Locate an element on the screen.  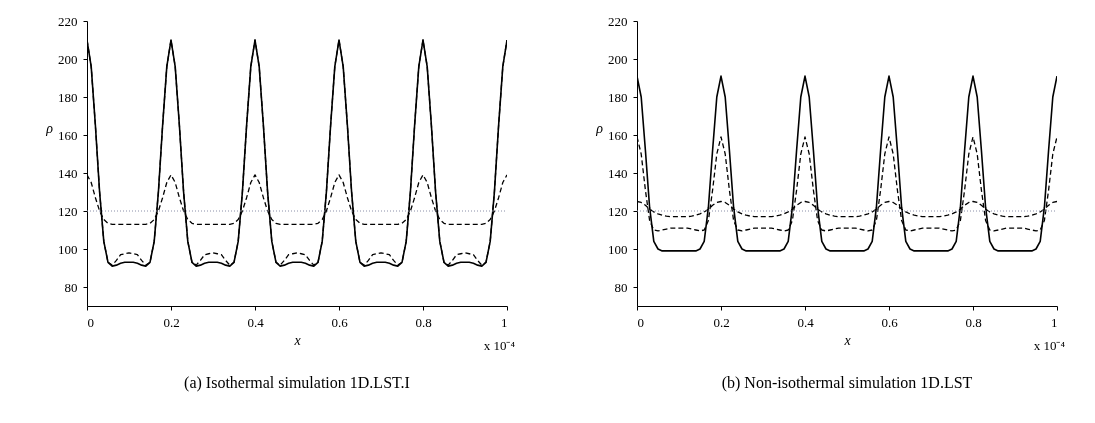
text: (a) Isothermal simulation 1D.LST.I is located at coordinates (297, 383).